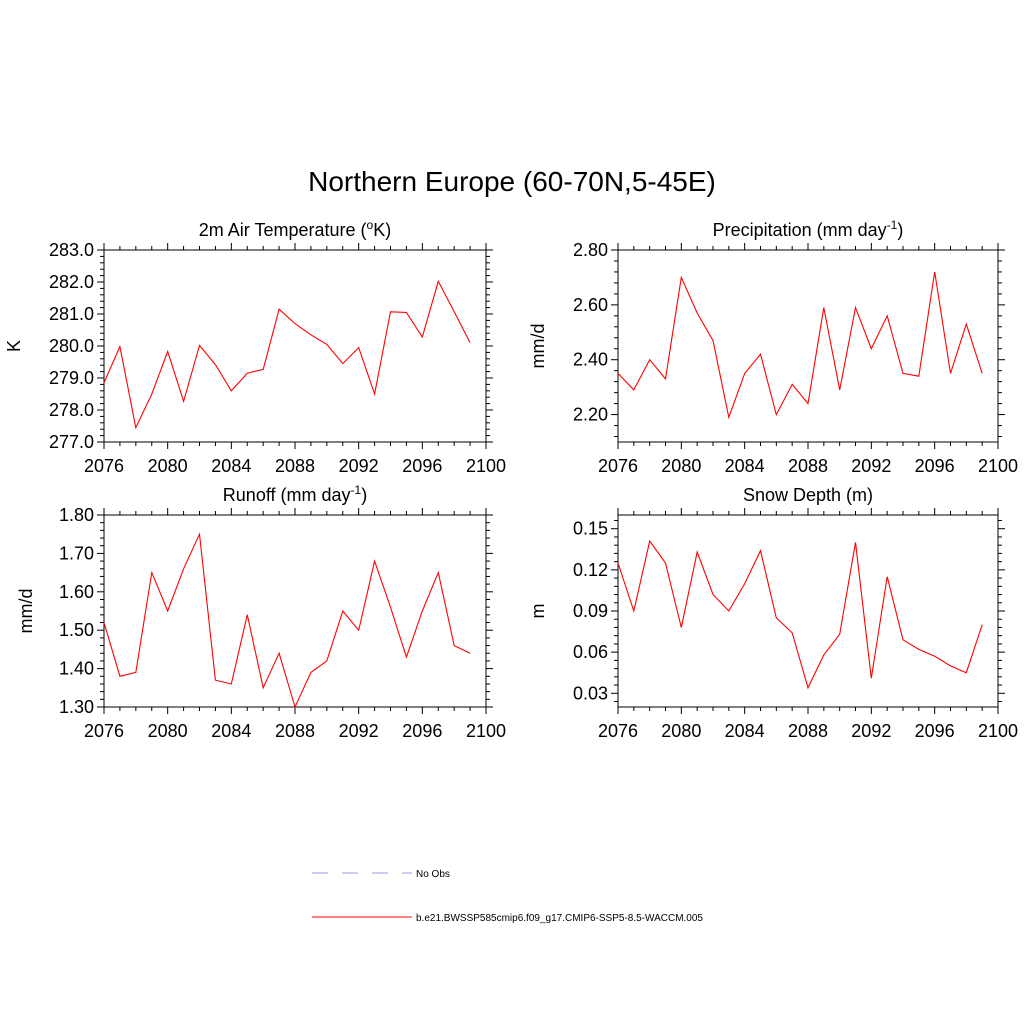 The width and height of the screenshot is (1024, 1024). I want to click on series-line-precip, so click(800, 345).